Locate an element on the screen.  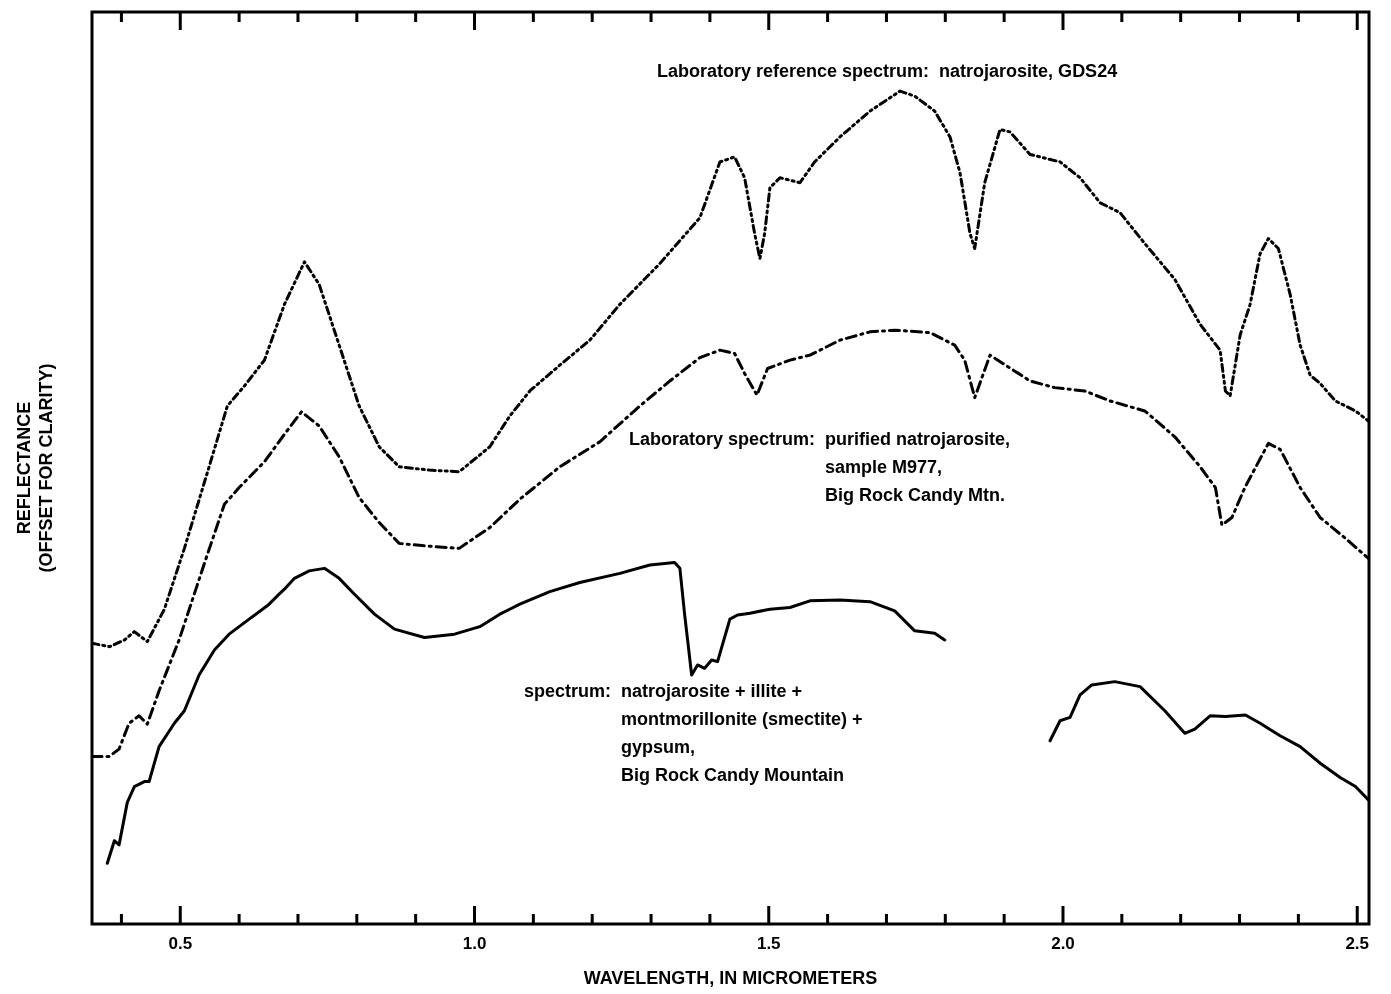
x-tick-label: 2.0 is located at coordinates (1063, 943).